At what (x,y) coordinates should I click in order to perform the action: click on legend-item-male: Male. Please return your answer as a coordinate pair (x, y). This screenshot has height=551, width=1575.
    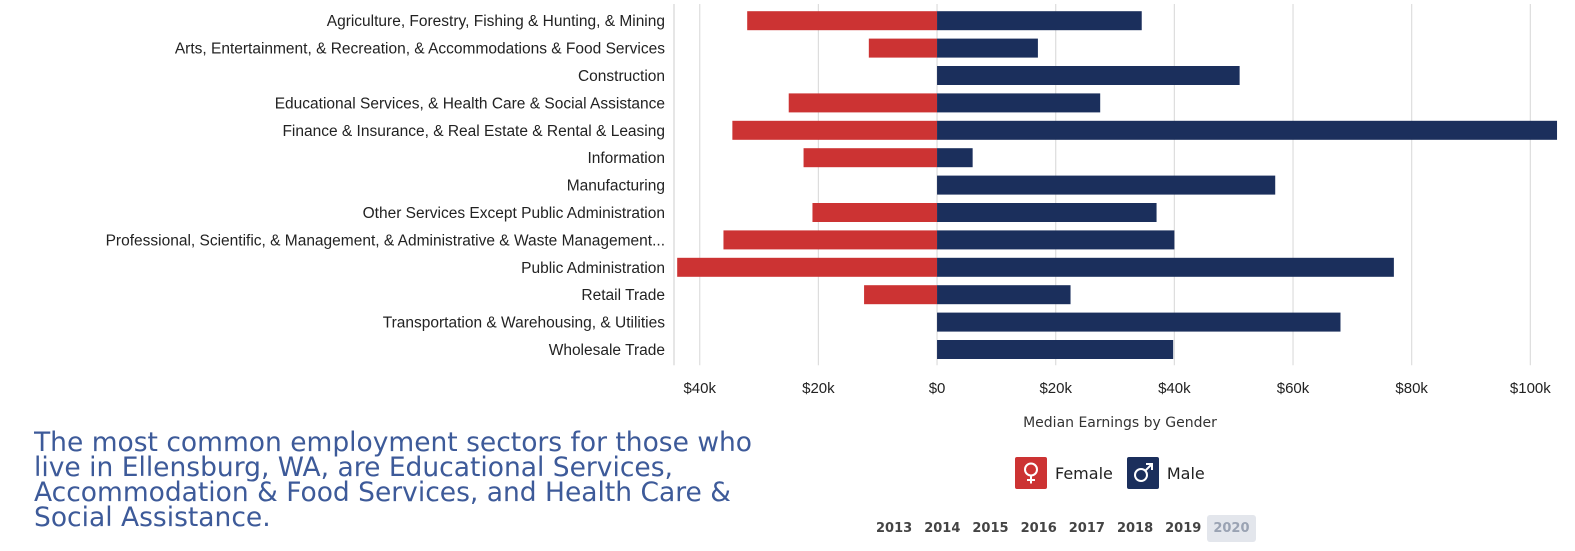
    Looking at the image, I should click on (1165, 473).